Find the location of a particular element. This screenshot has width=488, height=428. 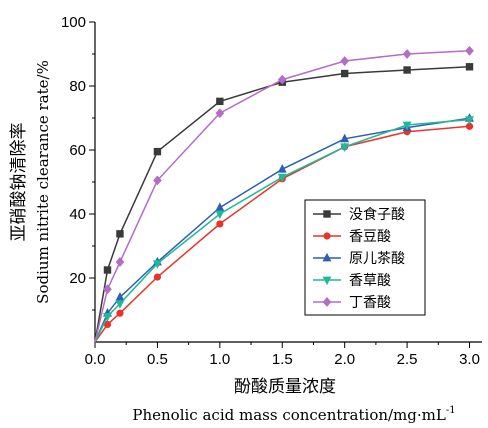

y-tick-label: 60 is located at coordinates (77, 150).